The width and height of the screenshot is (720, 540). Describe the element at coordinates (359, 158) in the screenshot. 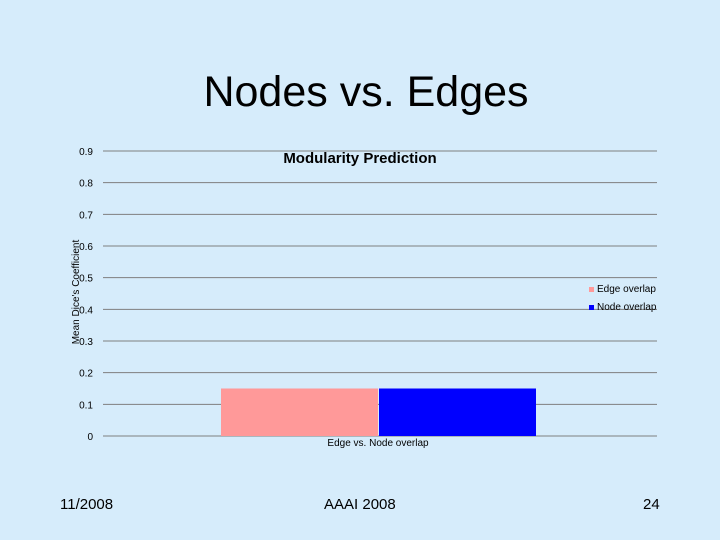

I see `chart-title: Modularity Prediction` at that location.